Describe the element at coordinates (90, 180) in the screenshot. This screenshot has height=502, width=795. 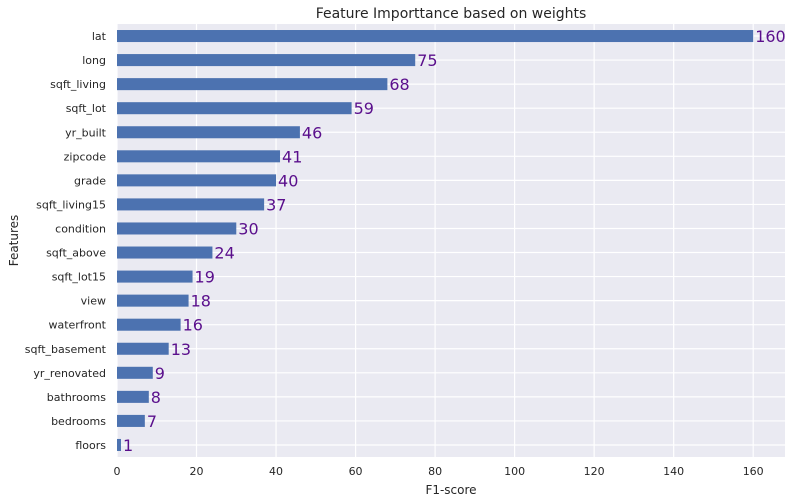
I see `y-tick-label-grade: grade` at that location.